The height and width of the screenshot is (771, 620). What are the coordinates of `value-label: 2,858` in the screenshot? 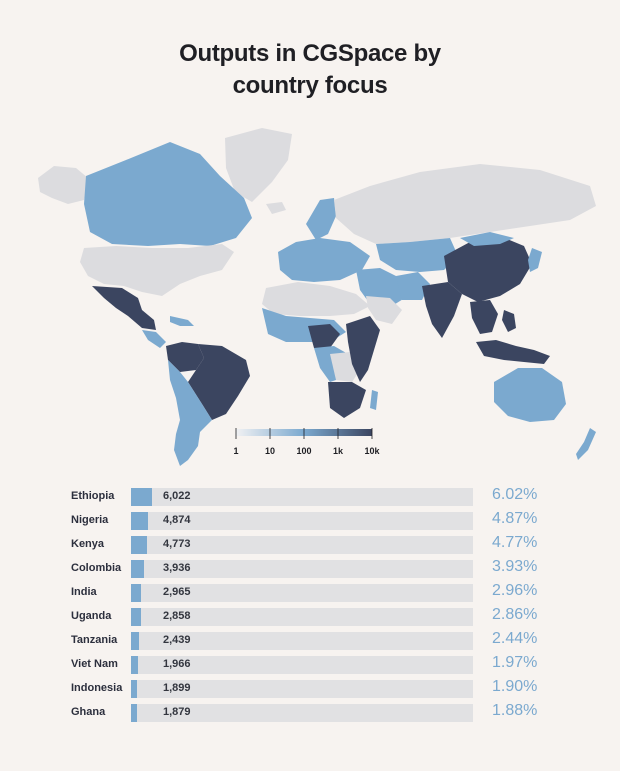 It's located at (177, 616).